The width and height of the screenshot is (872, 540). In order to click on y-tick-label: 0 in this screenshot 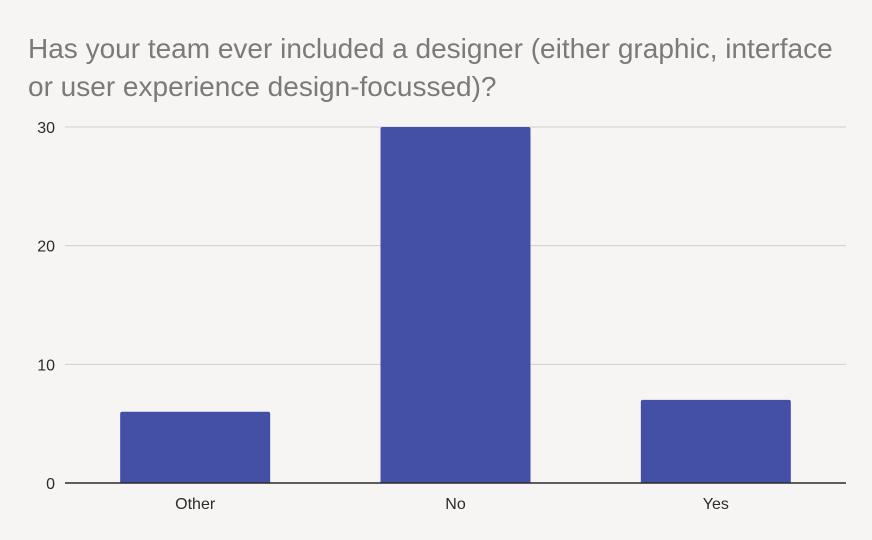, I will do `click(50, 484)`.